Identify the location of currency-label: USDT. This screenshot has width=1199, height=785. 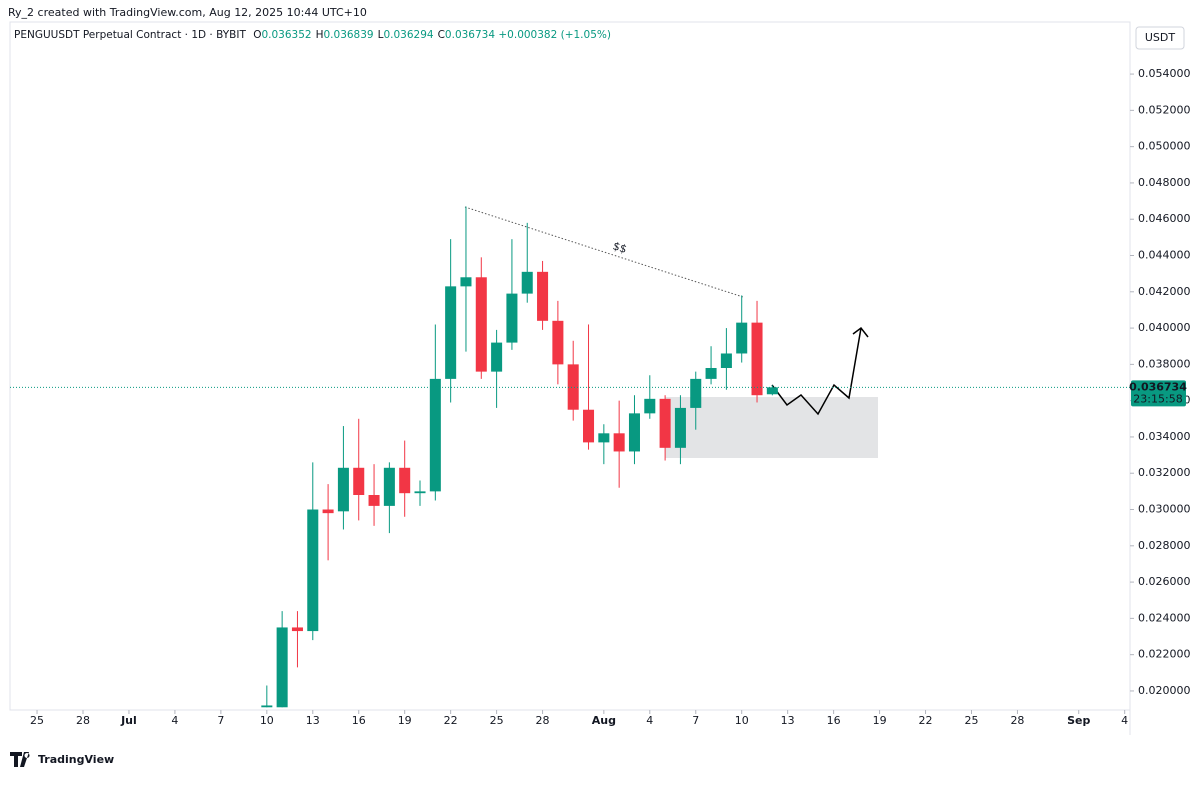
(1160, 37).